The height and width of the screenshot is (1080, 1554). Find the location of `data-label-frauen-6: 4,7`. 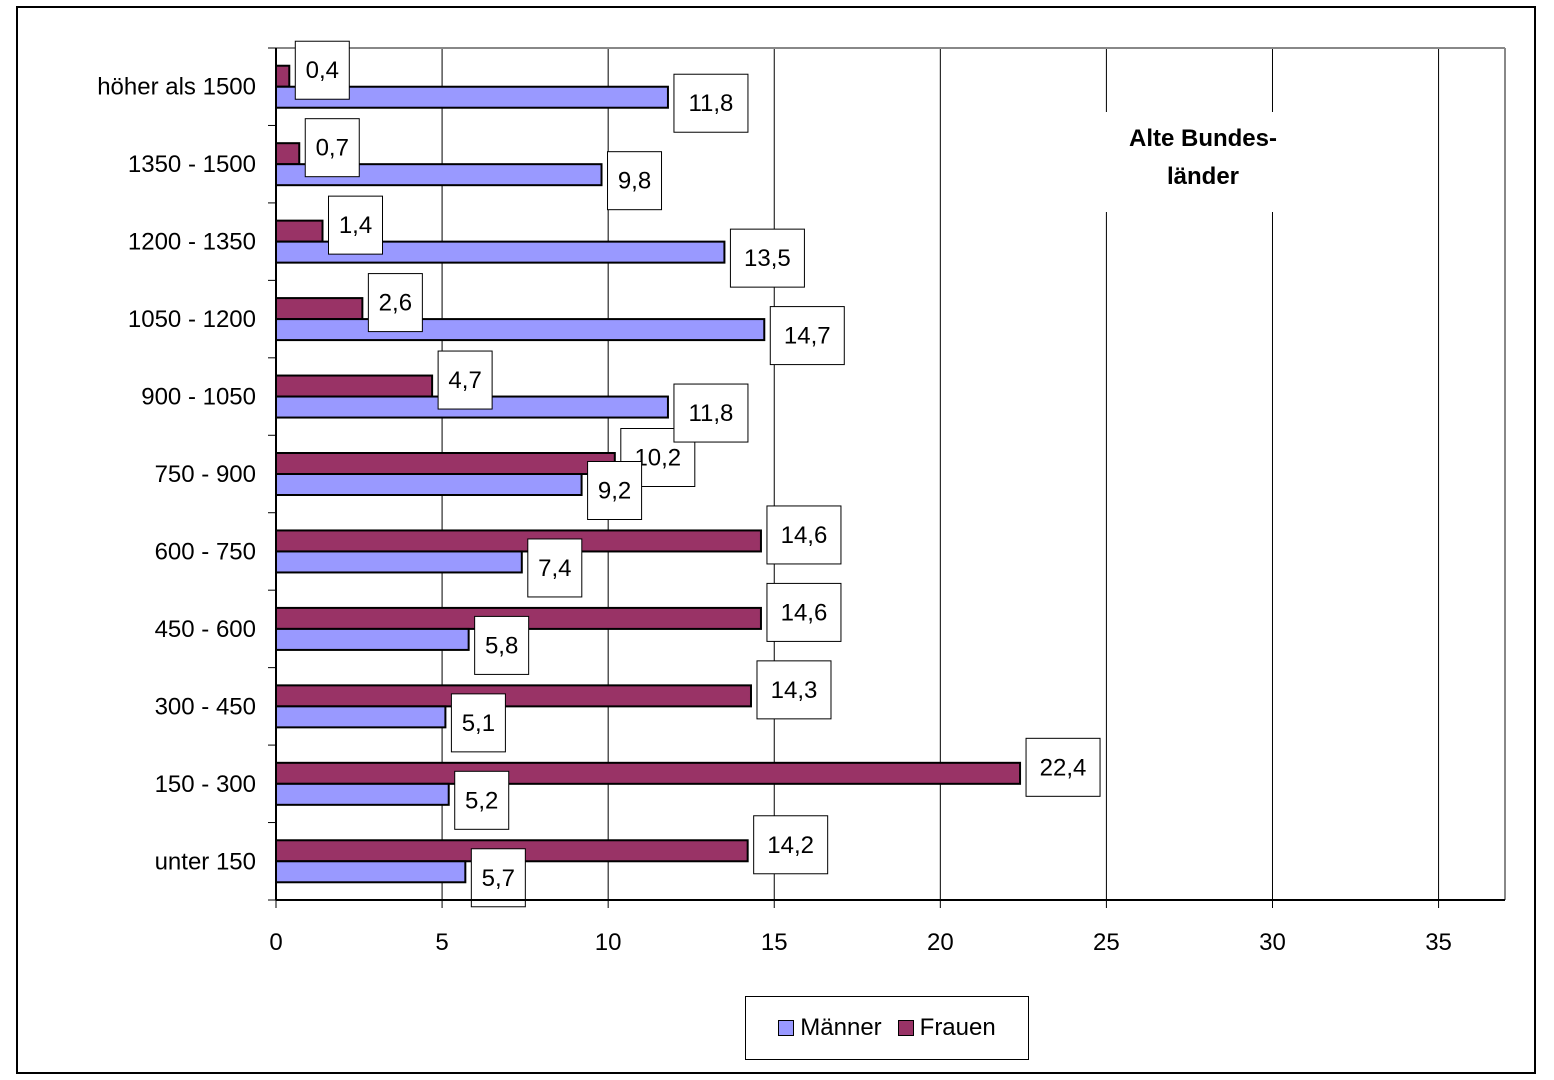

data-label-frauen-6: 4,7 is located at coordinates (464, 380).